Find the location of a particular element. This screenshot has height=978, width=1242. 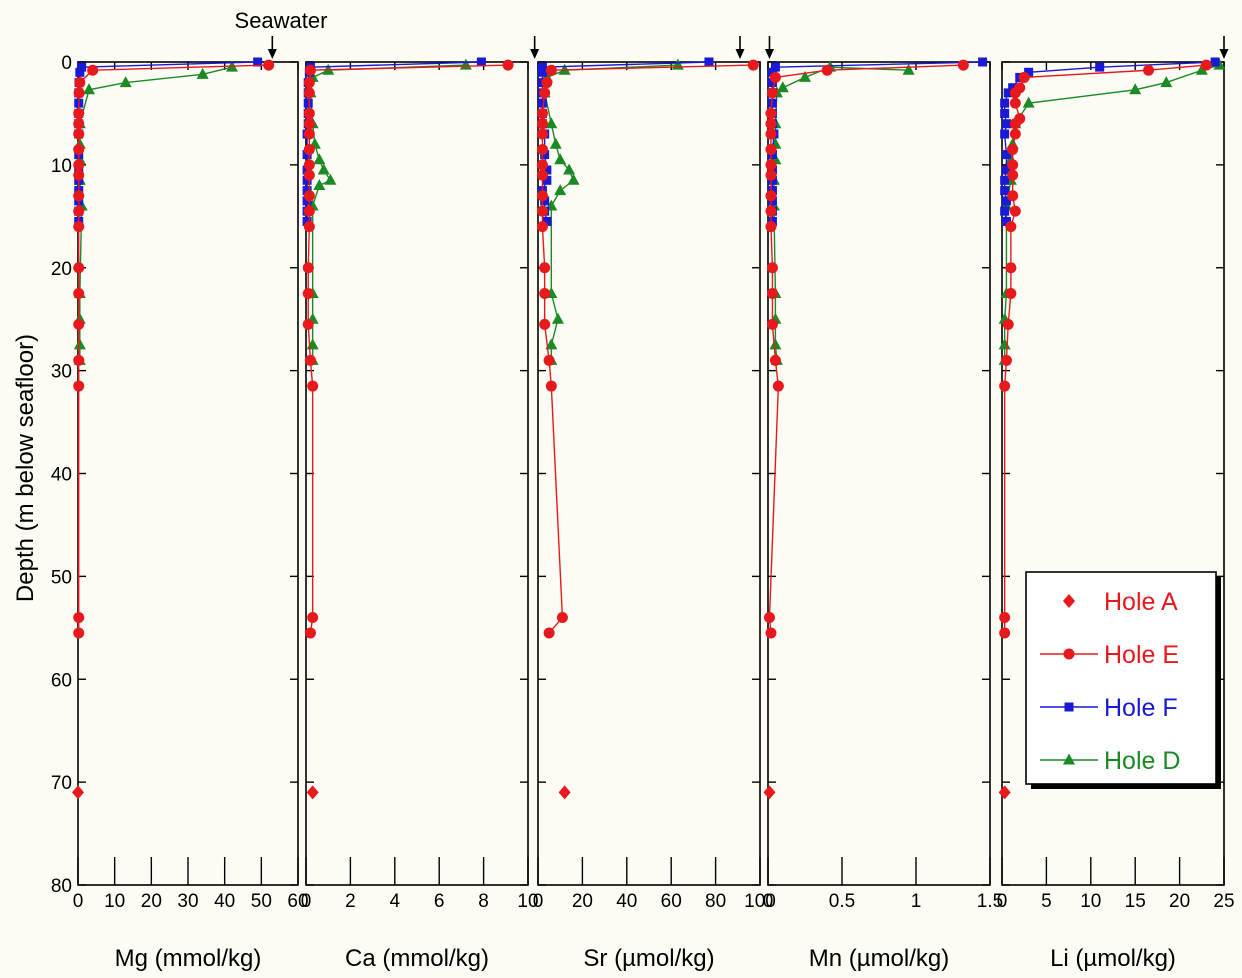

y-tick-label: 60 is located at coordinates (61, 680).